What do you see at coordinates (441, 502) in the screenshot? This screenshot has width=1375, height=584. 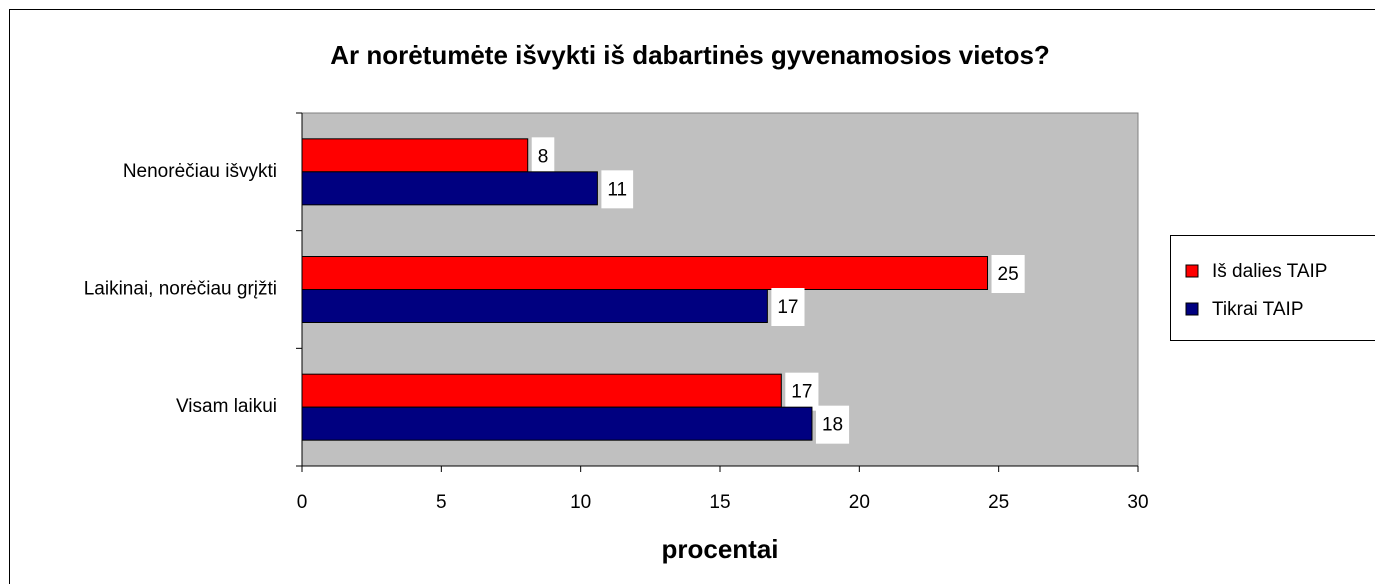 I see `x-tick-label: 5` at bounding box center [441, 502].